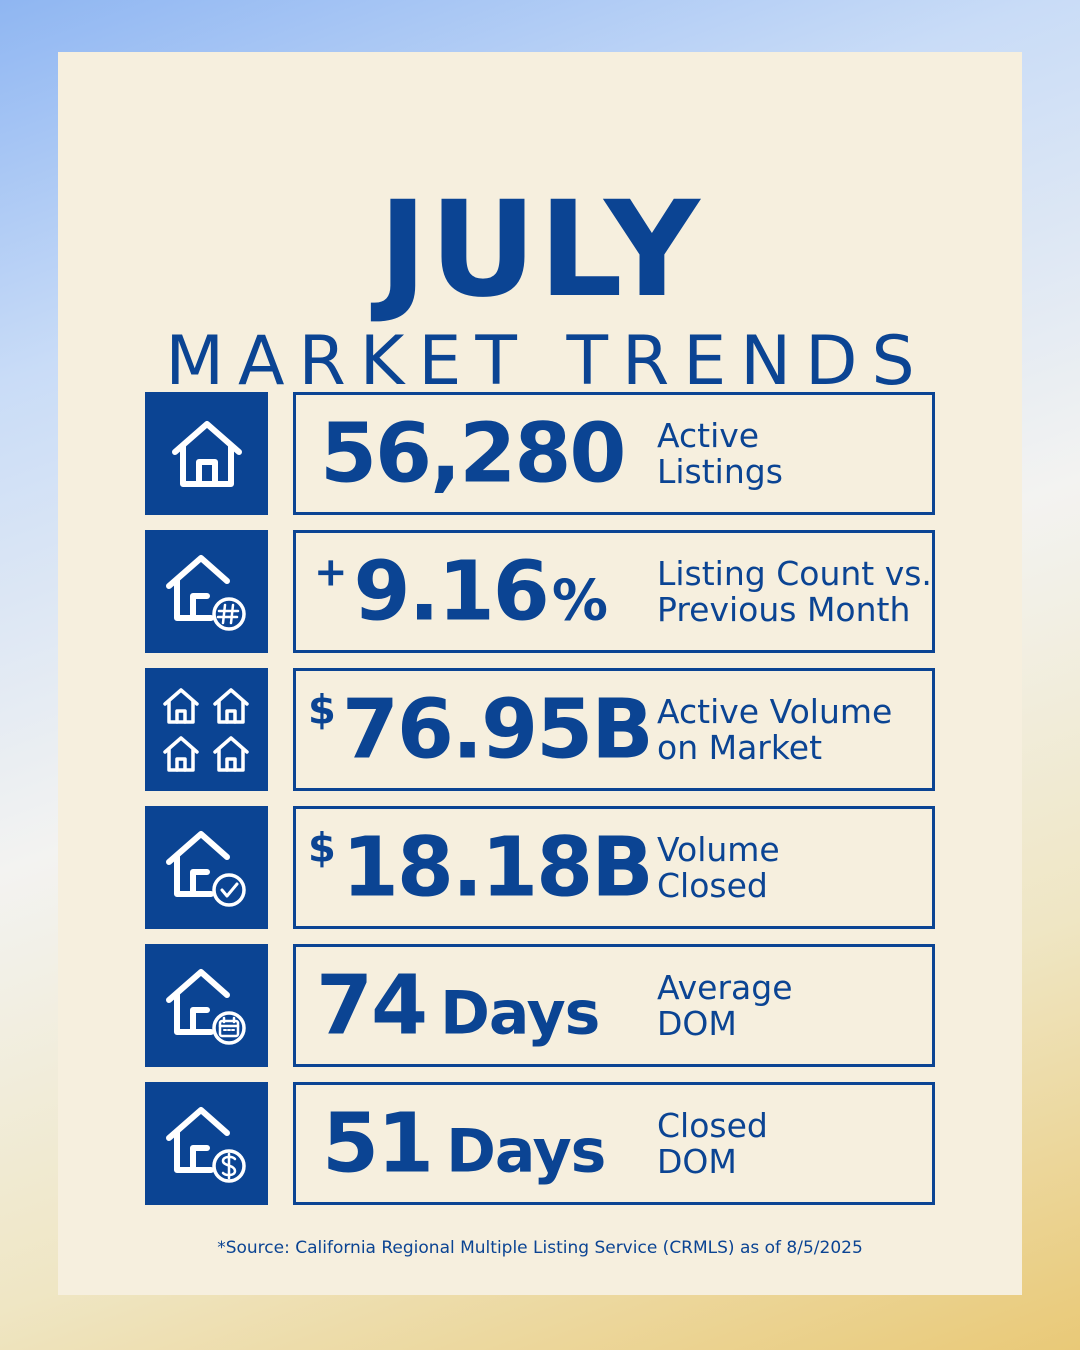 The width and height of the screenshot is (1080, 1350). I want to click on stat-box: 56,280 Active Listings, so click(614, 453).